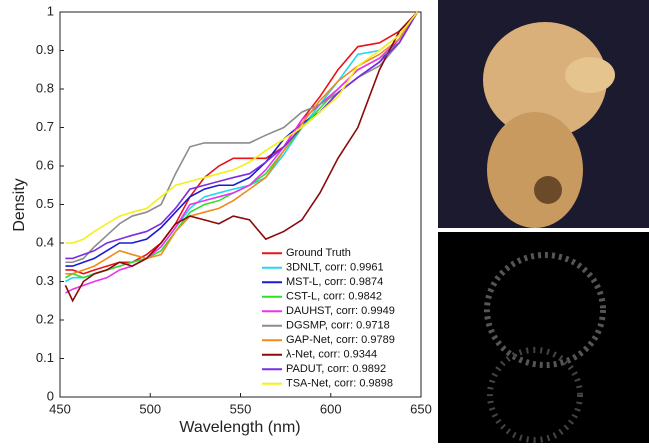 The height and width of the screenshot is (448, 649). Describe the element at coordinates (45, 126) in the screenshot. I see `y-tick-label: 0.7` at that location.